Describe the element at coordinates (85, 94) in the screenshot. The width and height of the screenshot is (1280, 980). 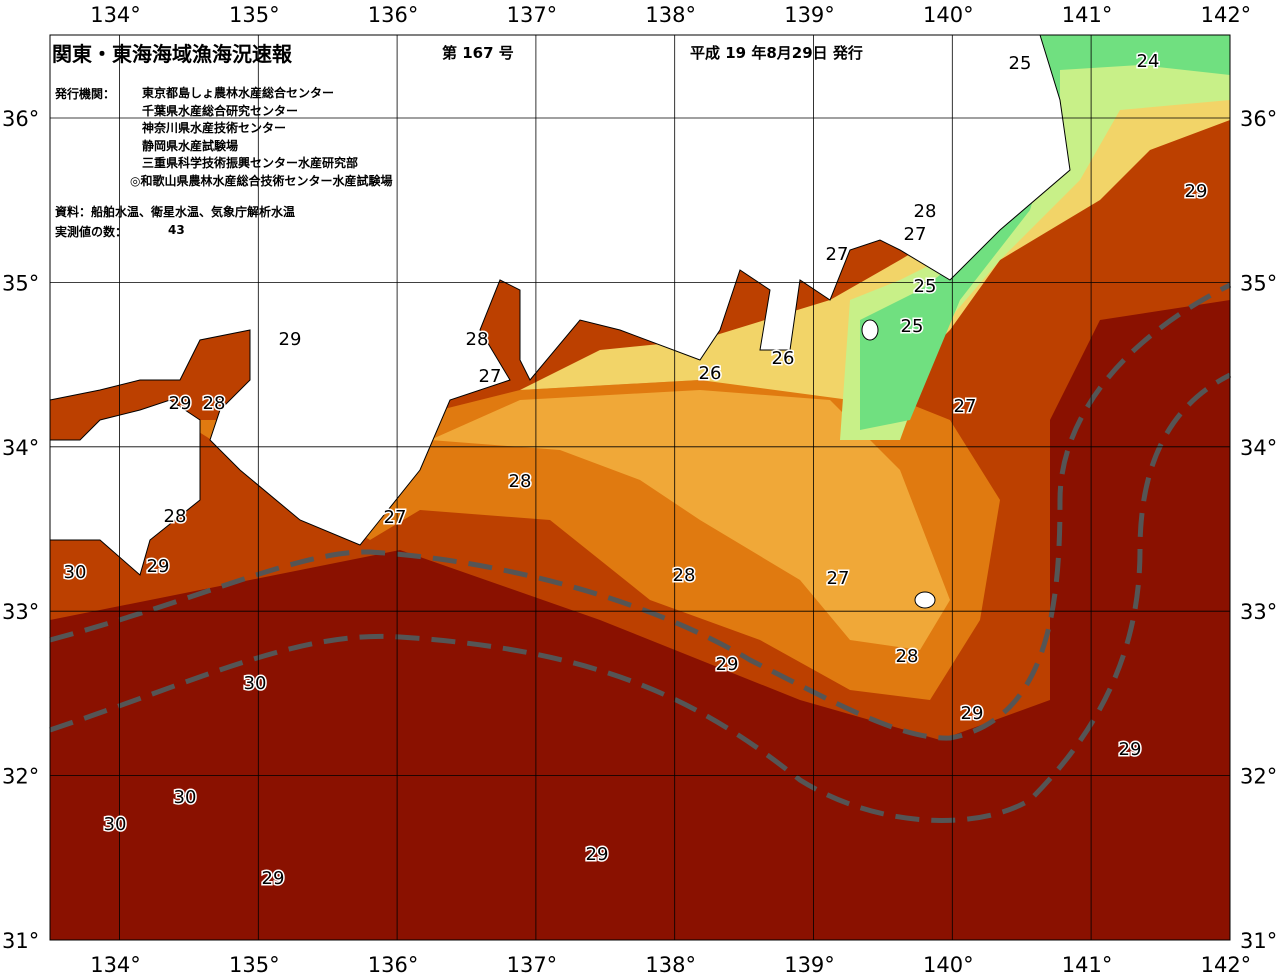
I see `agencies-label: 発行機関：` at that location.